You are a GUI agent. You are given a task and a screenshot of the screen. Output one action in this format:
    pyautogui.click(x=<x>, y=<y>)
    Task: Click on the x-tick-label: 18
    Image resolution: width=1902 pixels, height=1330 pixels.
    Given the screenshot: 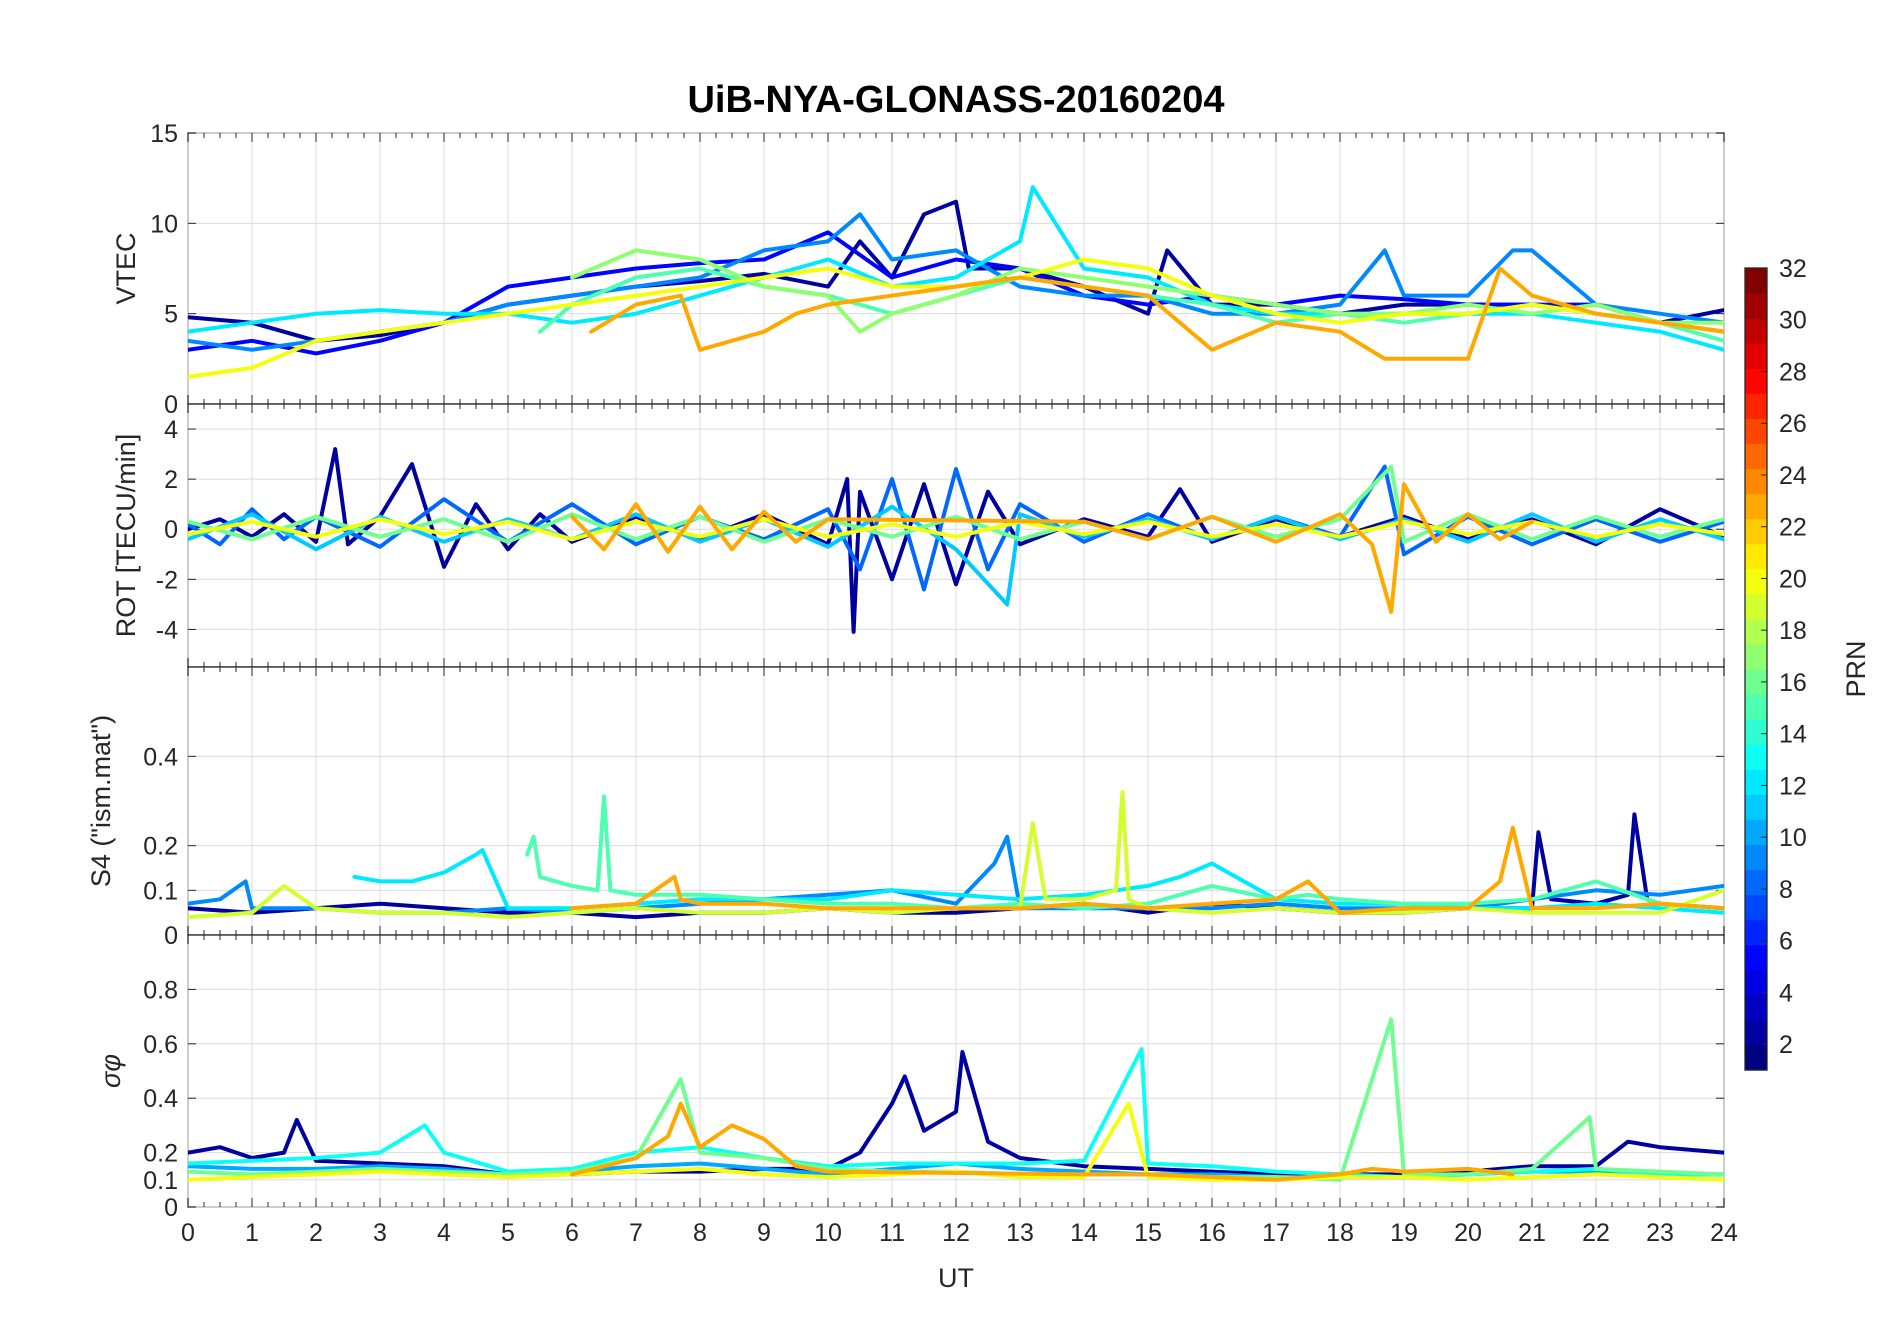 What is the action you would take?
    pyautogui.click(x=1340, y=1233)
    